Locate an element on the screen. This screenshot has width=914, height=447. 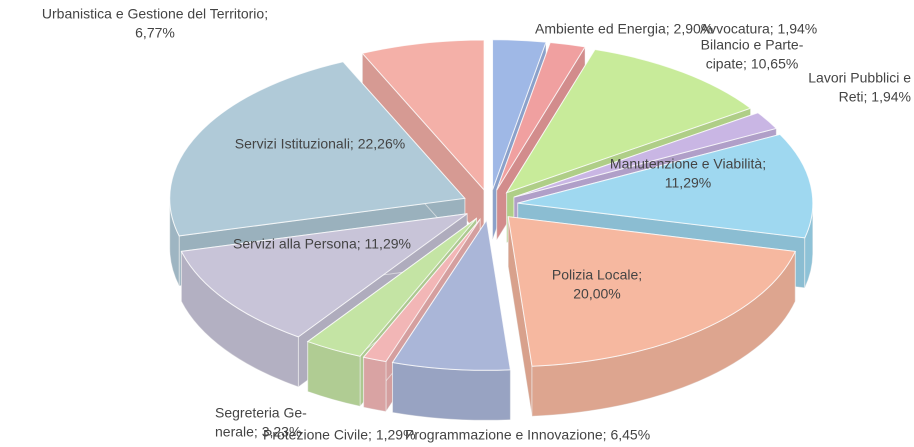
data-label: Ambiente ed Energia; 2,90% is located at coordinates (624, 29).